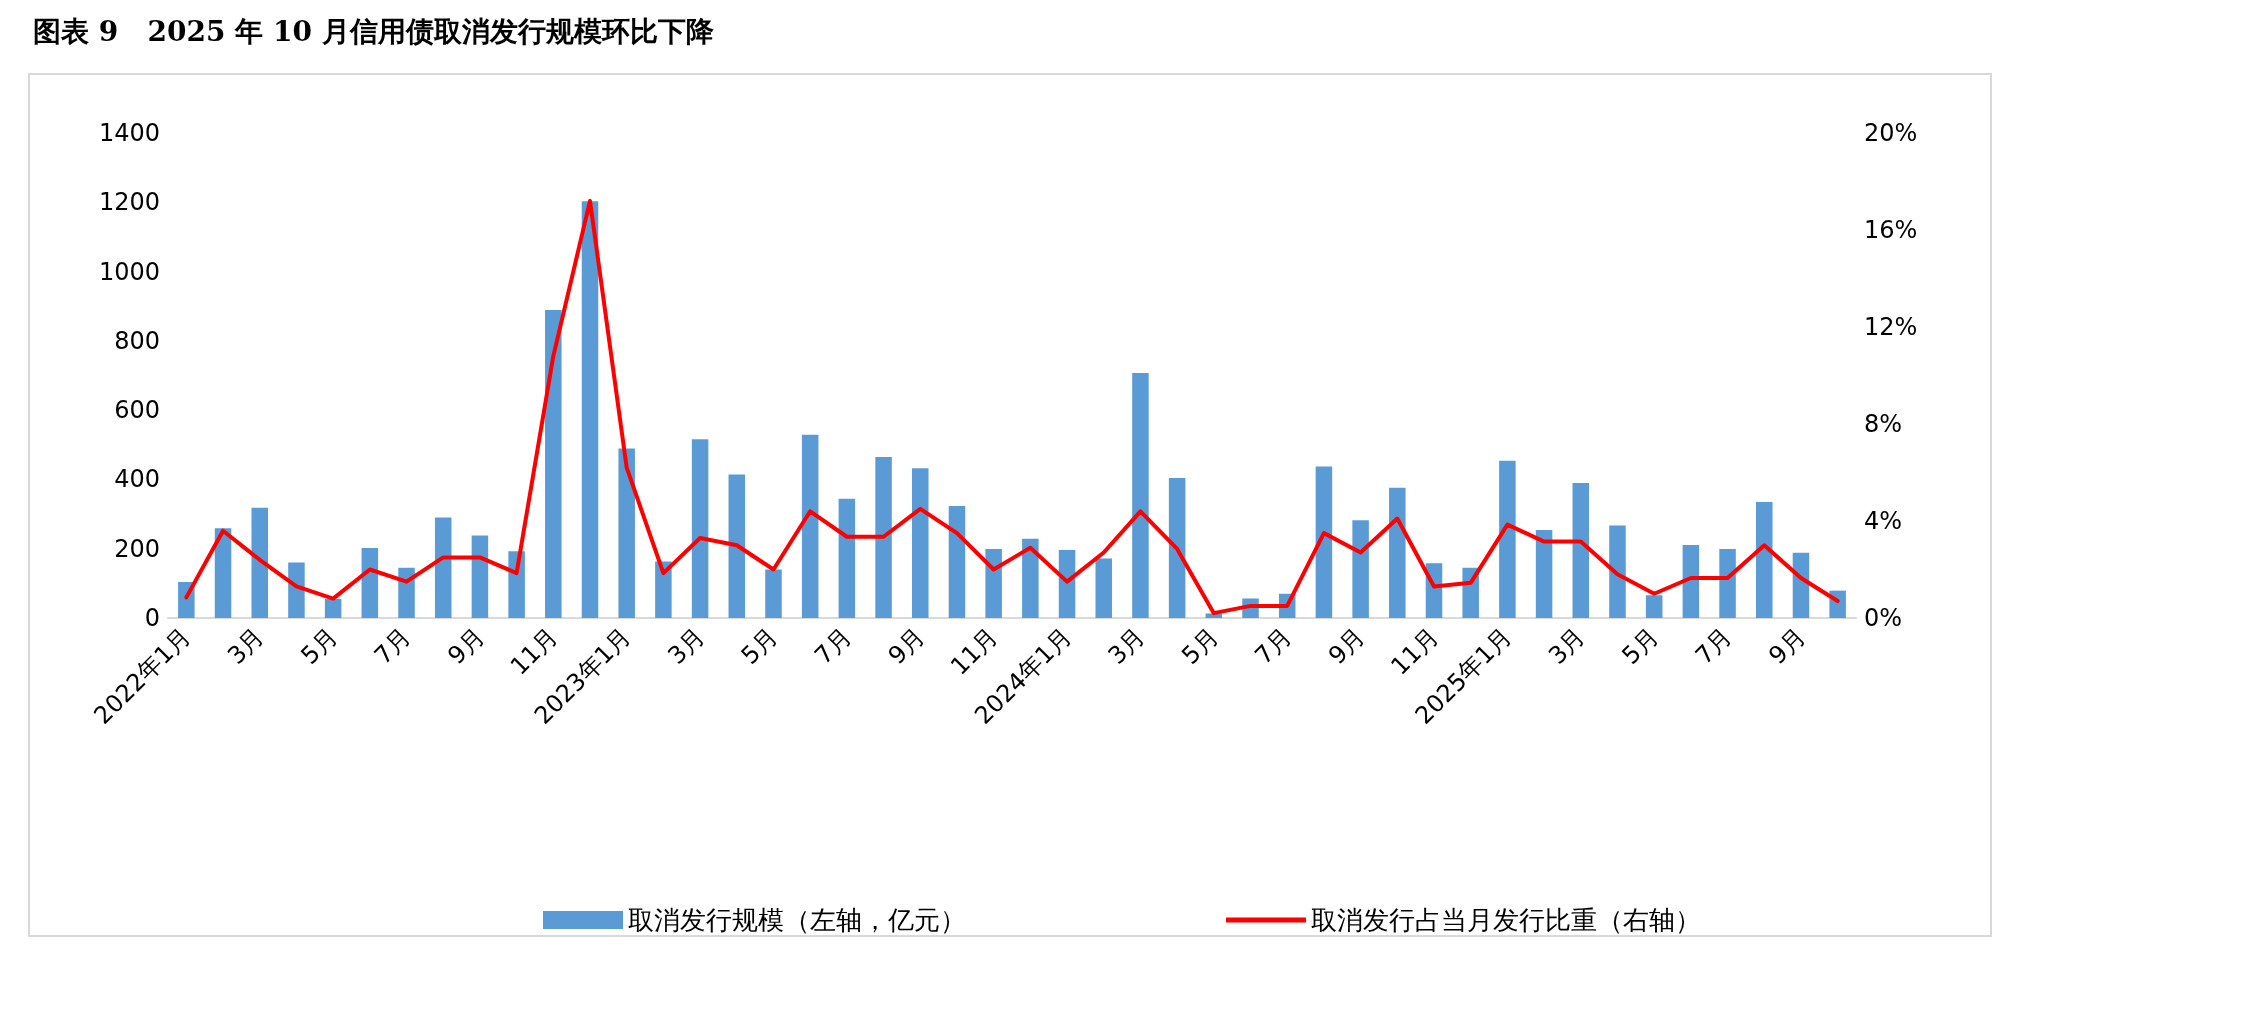 This screenshot has width=2244, height=1023. I want to click on y2-tick-label: 20%, so click(1891, 133).